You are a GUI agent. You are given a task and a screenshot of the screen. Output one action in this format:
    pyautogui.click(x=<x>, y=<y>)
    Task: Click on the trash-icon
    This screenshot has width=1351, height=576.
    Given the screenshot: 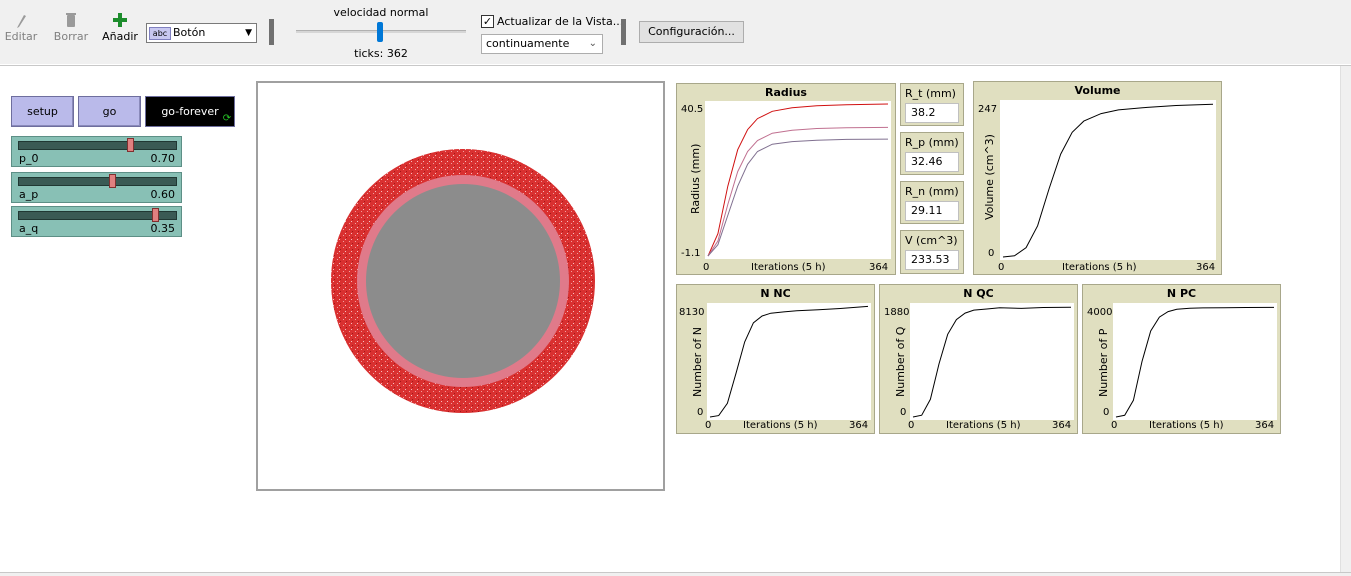 What is the action you would take?
    pyautogui.click(x=71, y=20)
    